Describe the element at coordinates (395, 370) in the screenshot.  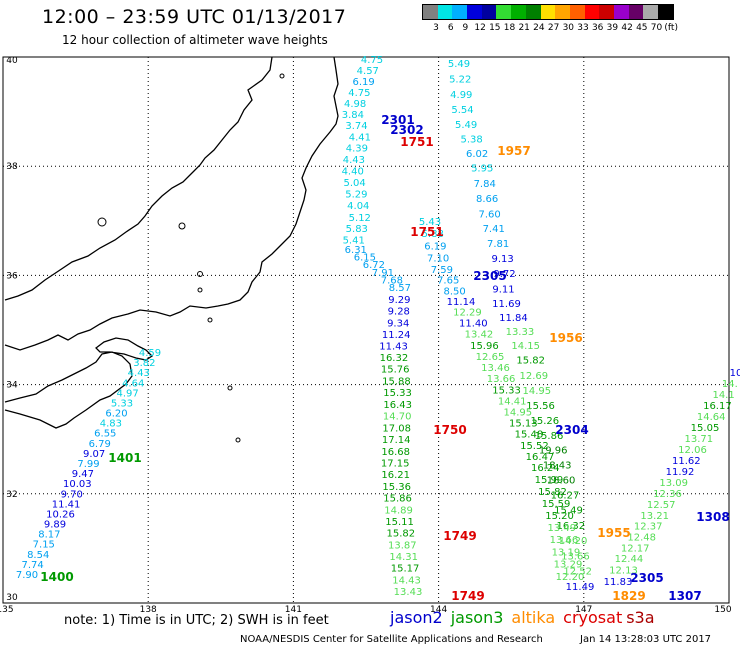
I see `swh-value-label: 15.76` at that location.